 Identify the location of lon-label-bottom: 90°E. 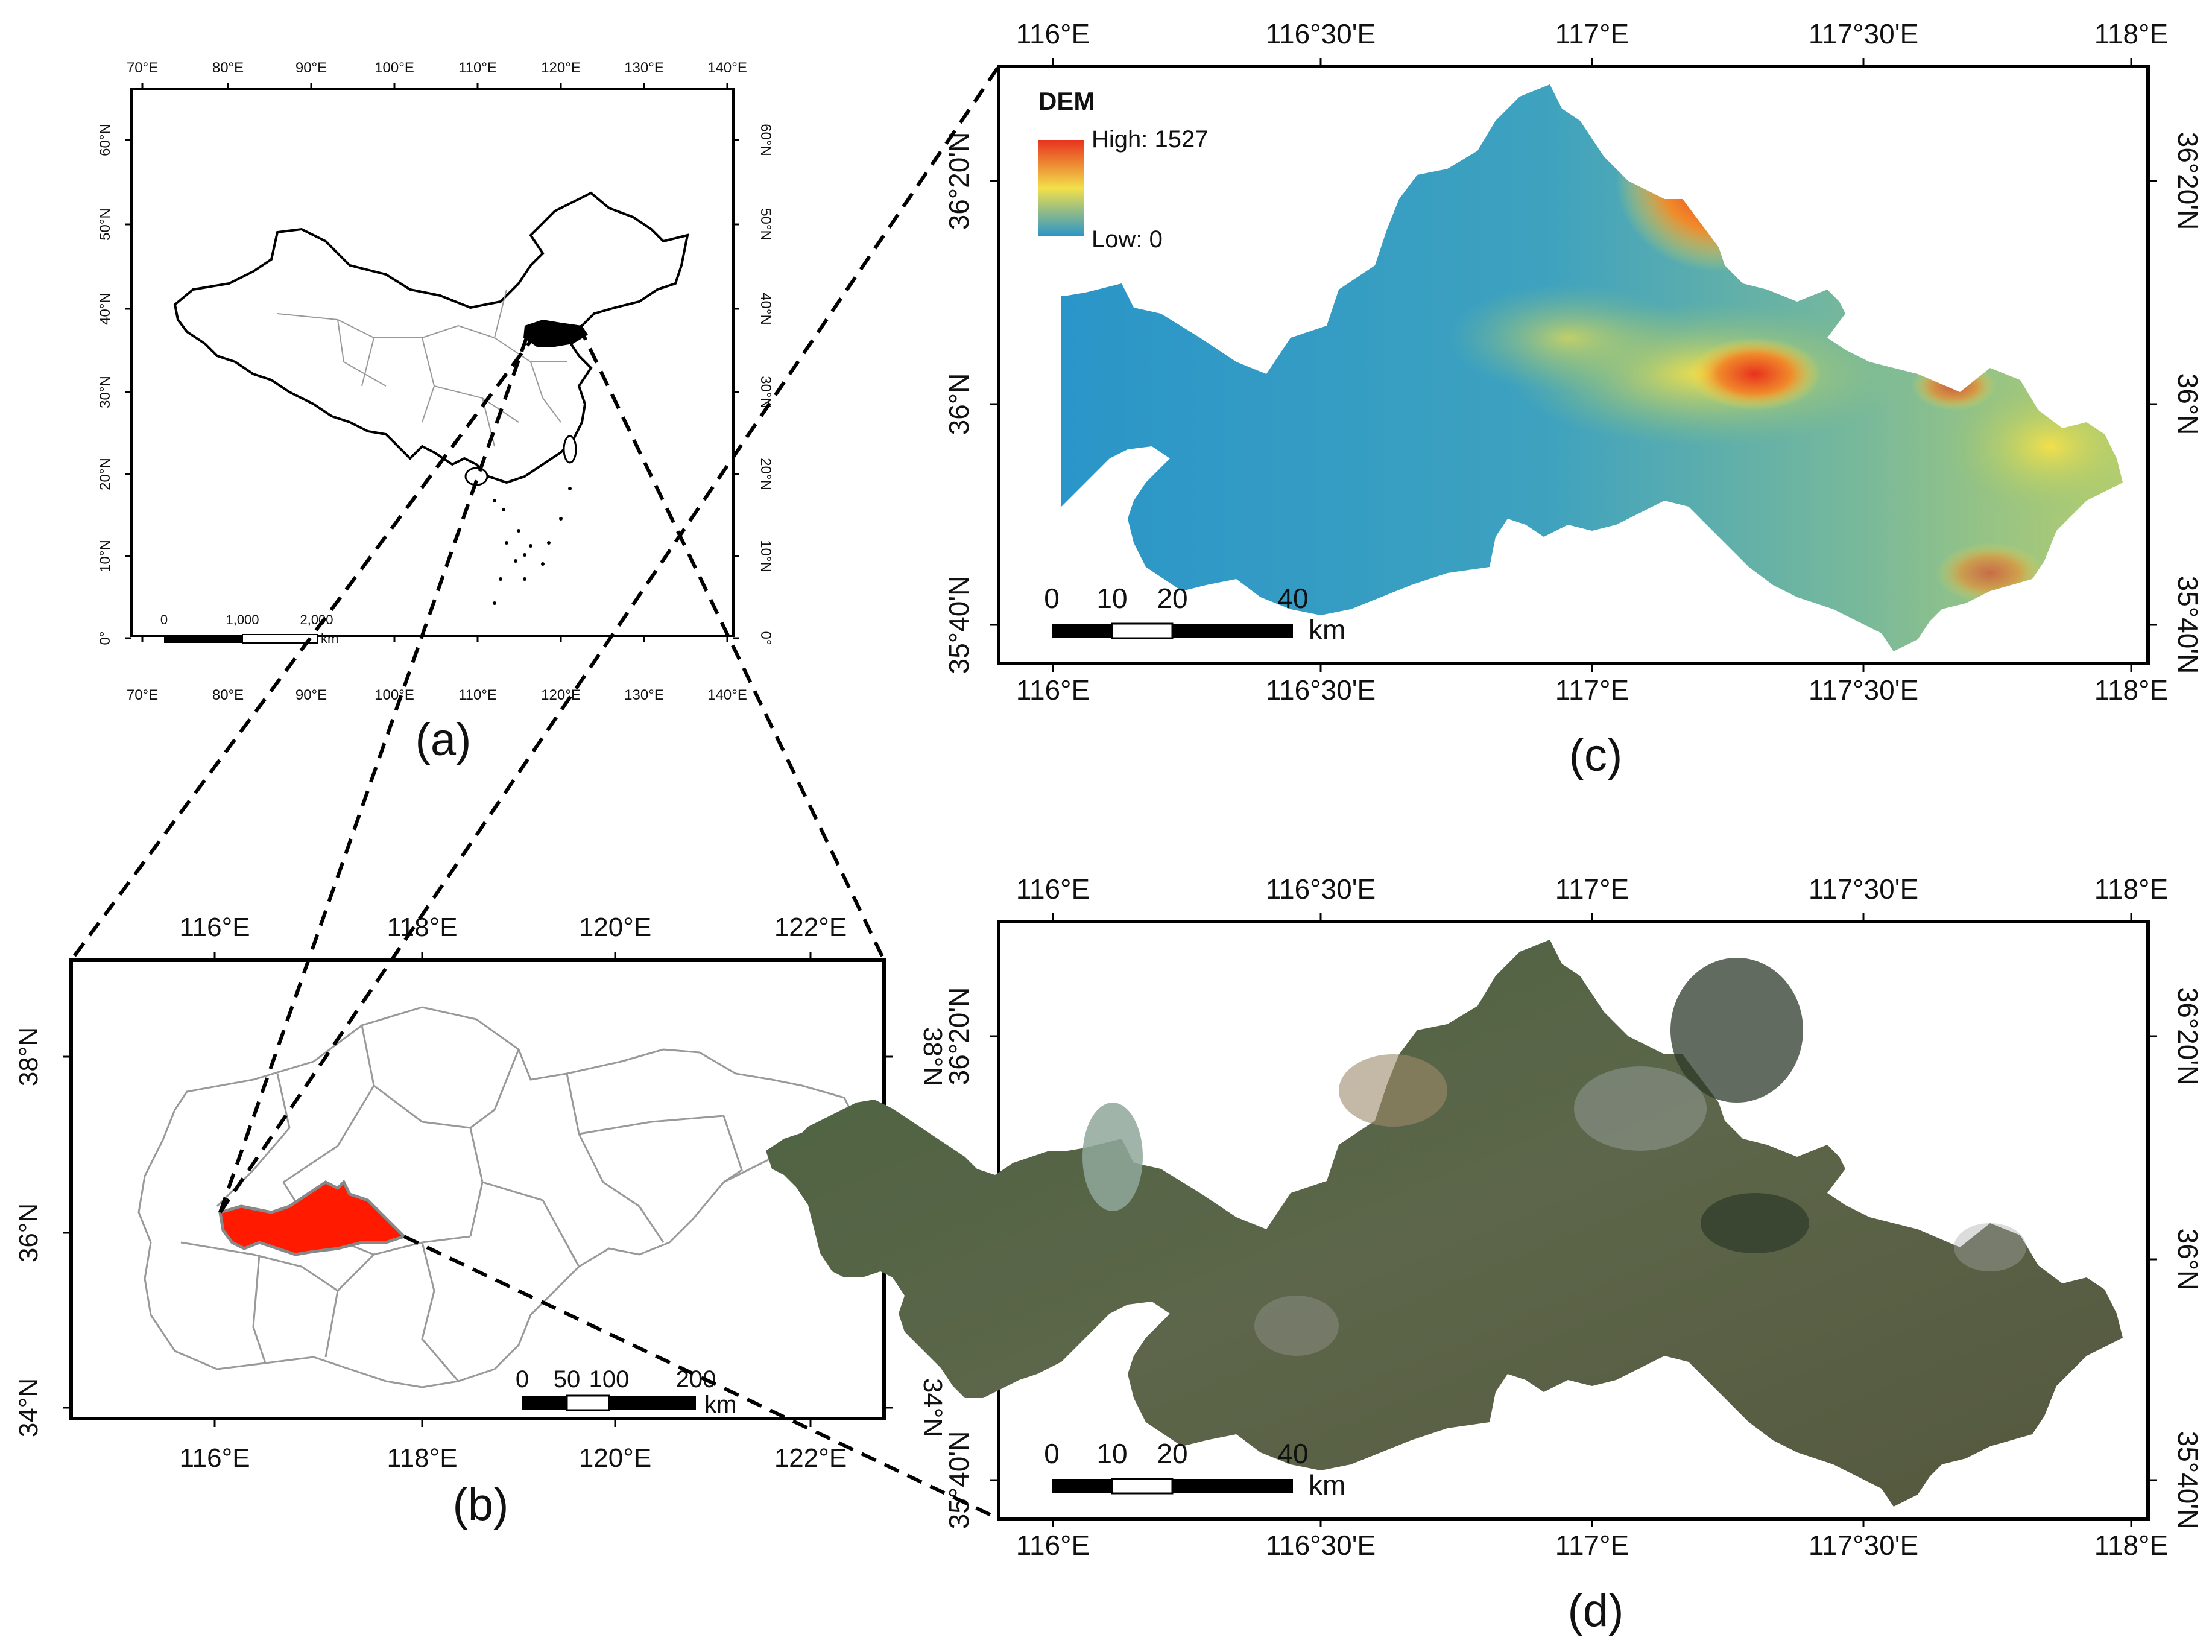
(311, 695).